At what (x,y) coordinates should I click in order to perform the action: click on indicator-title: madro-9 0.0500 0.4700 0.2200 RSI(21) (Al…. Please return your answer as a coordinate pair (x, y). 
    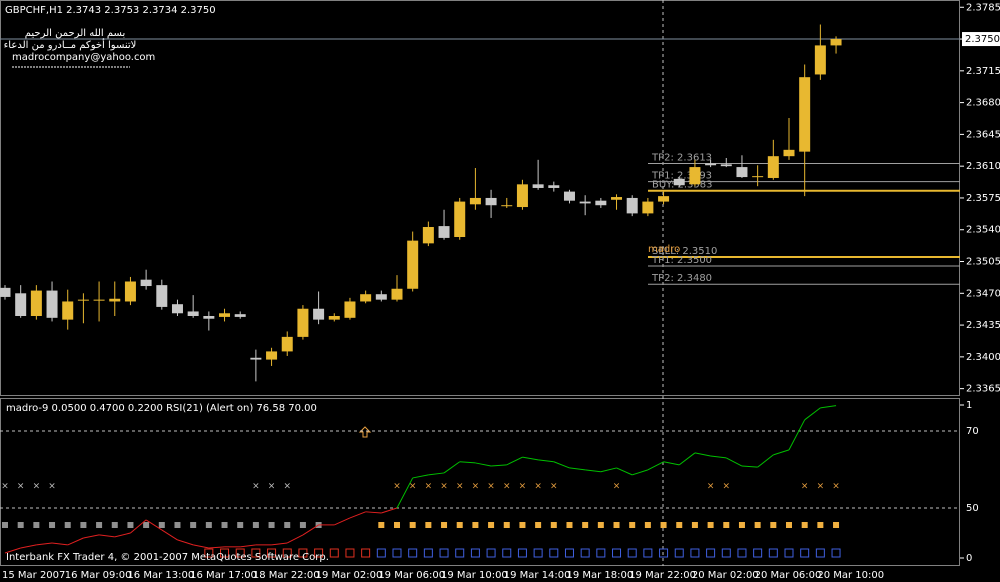
    Looking at the image, I should click on (161, 408).